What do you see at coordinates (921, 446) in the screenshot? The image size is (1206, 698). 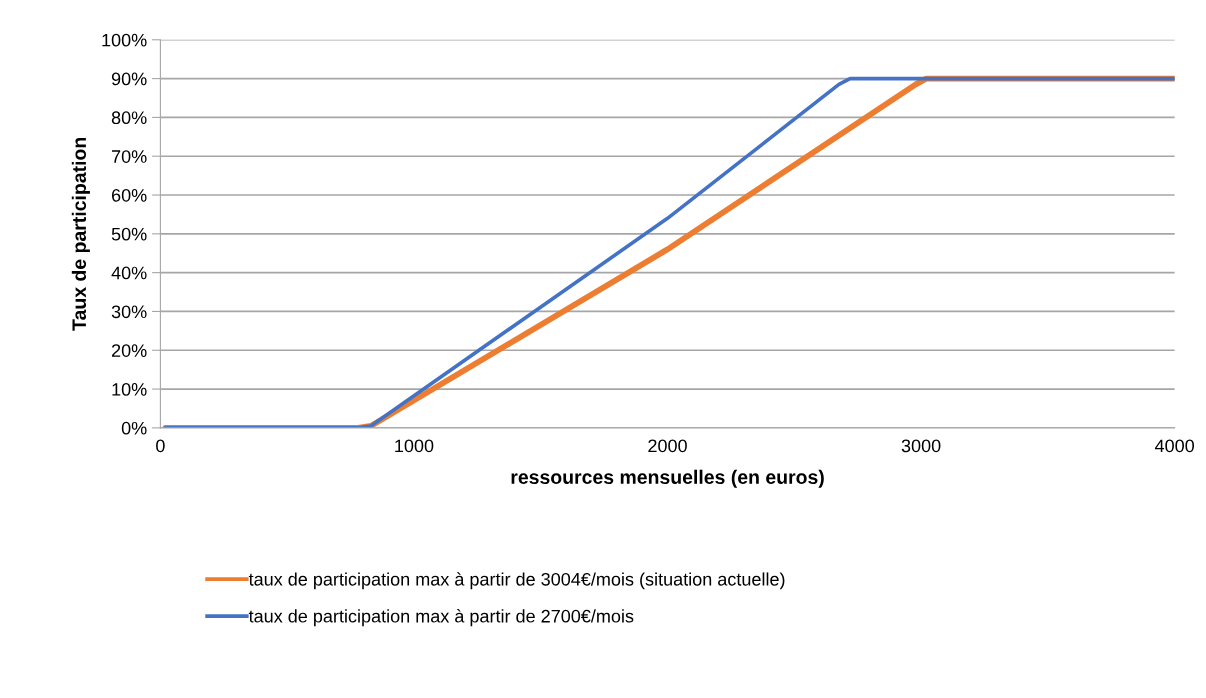 I see `x-tick-label: 3000` at bounding box center [921, 446].